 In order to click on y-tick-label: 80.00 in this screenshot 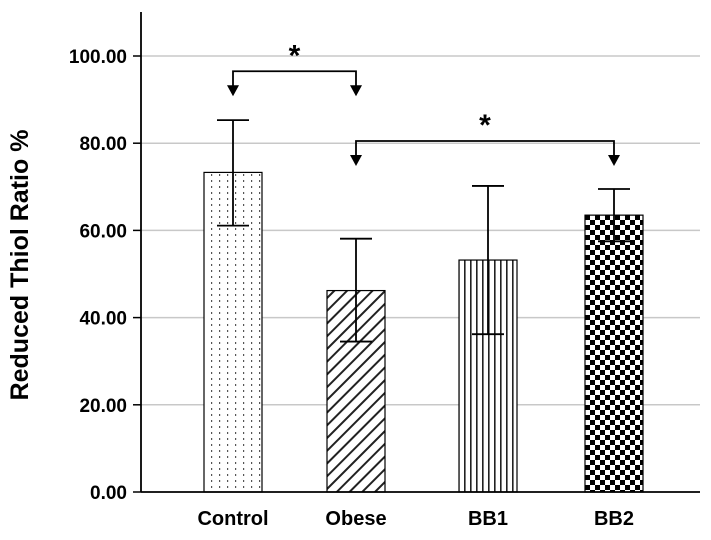, I will do `click(103, 144)`.